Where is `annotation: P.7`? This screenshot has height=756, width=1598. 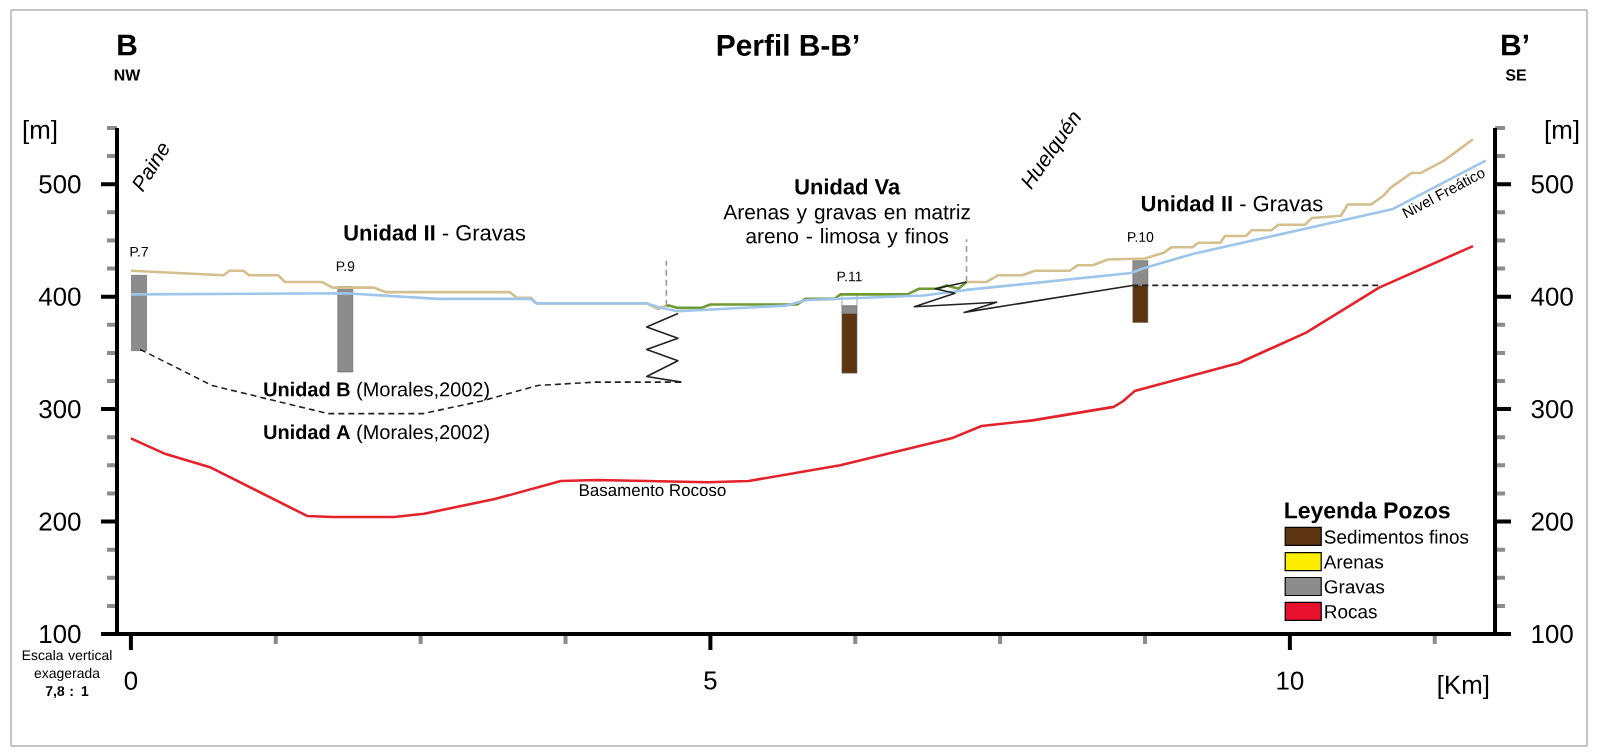
annotation: P.7 is located at coordinates (139, 251).